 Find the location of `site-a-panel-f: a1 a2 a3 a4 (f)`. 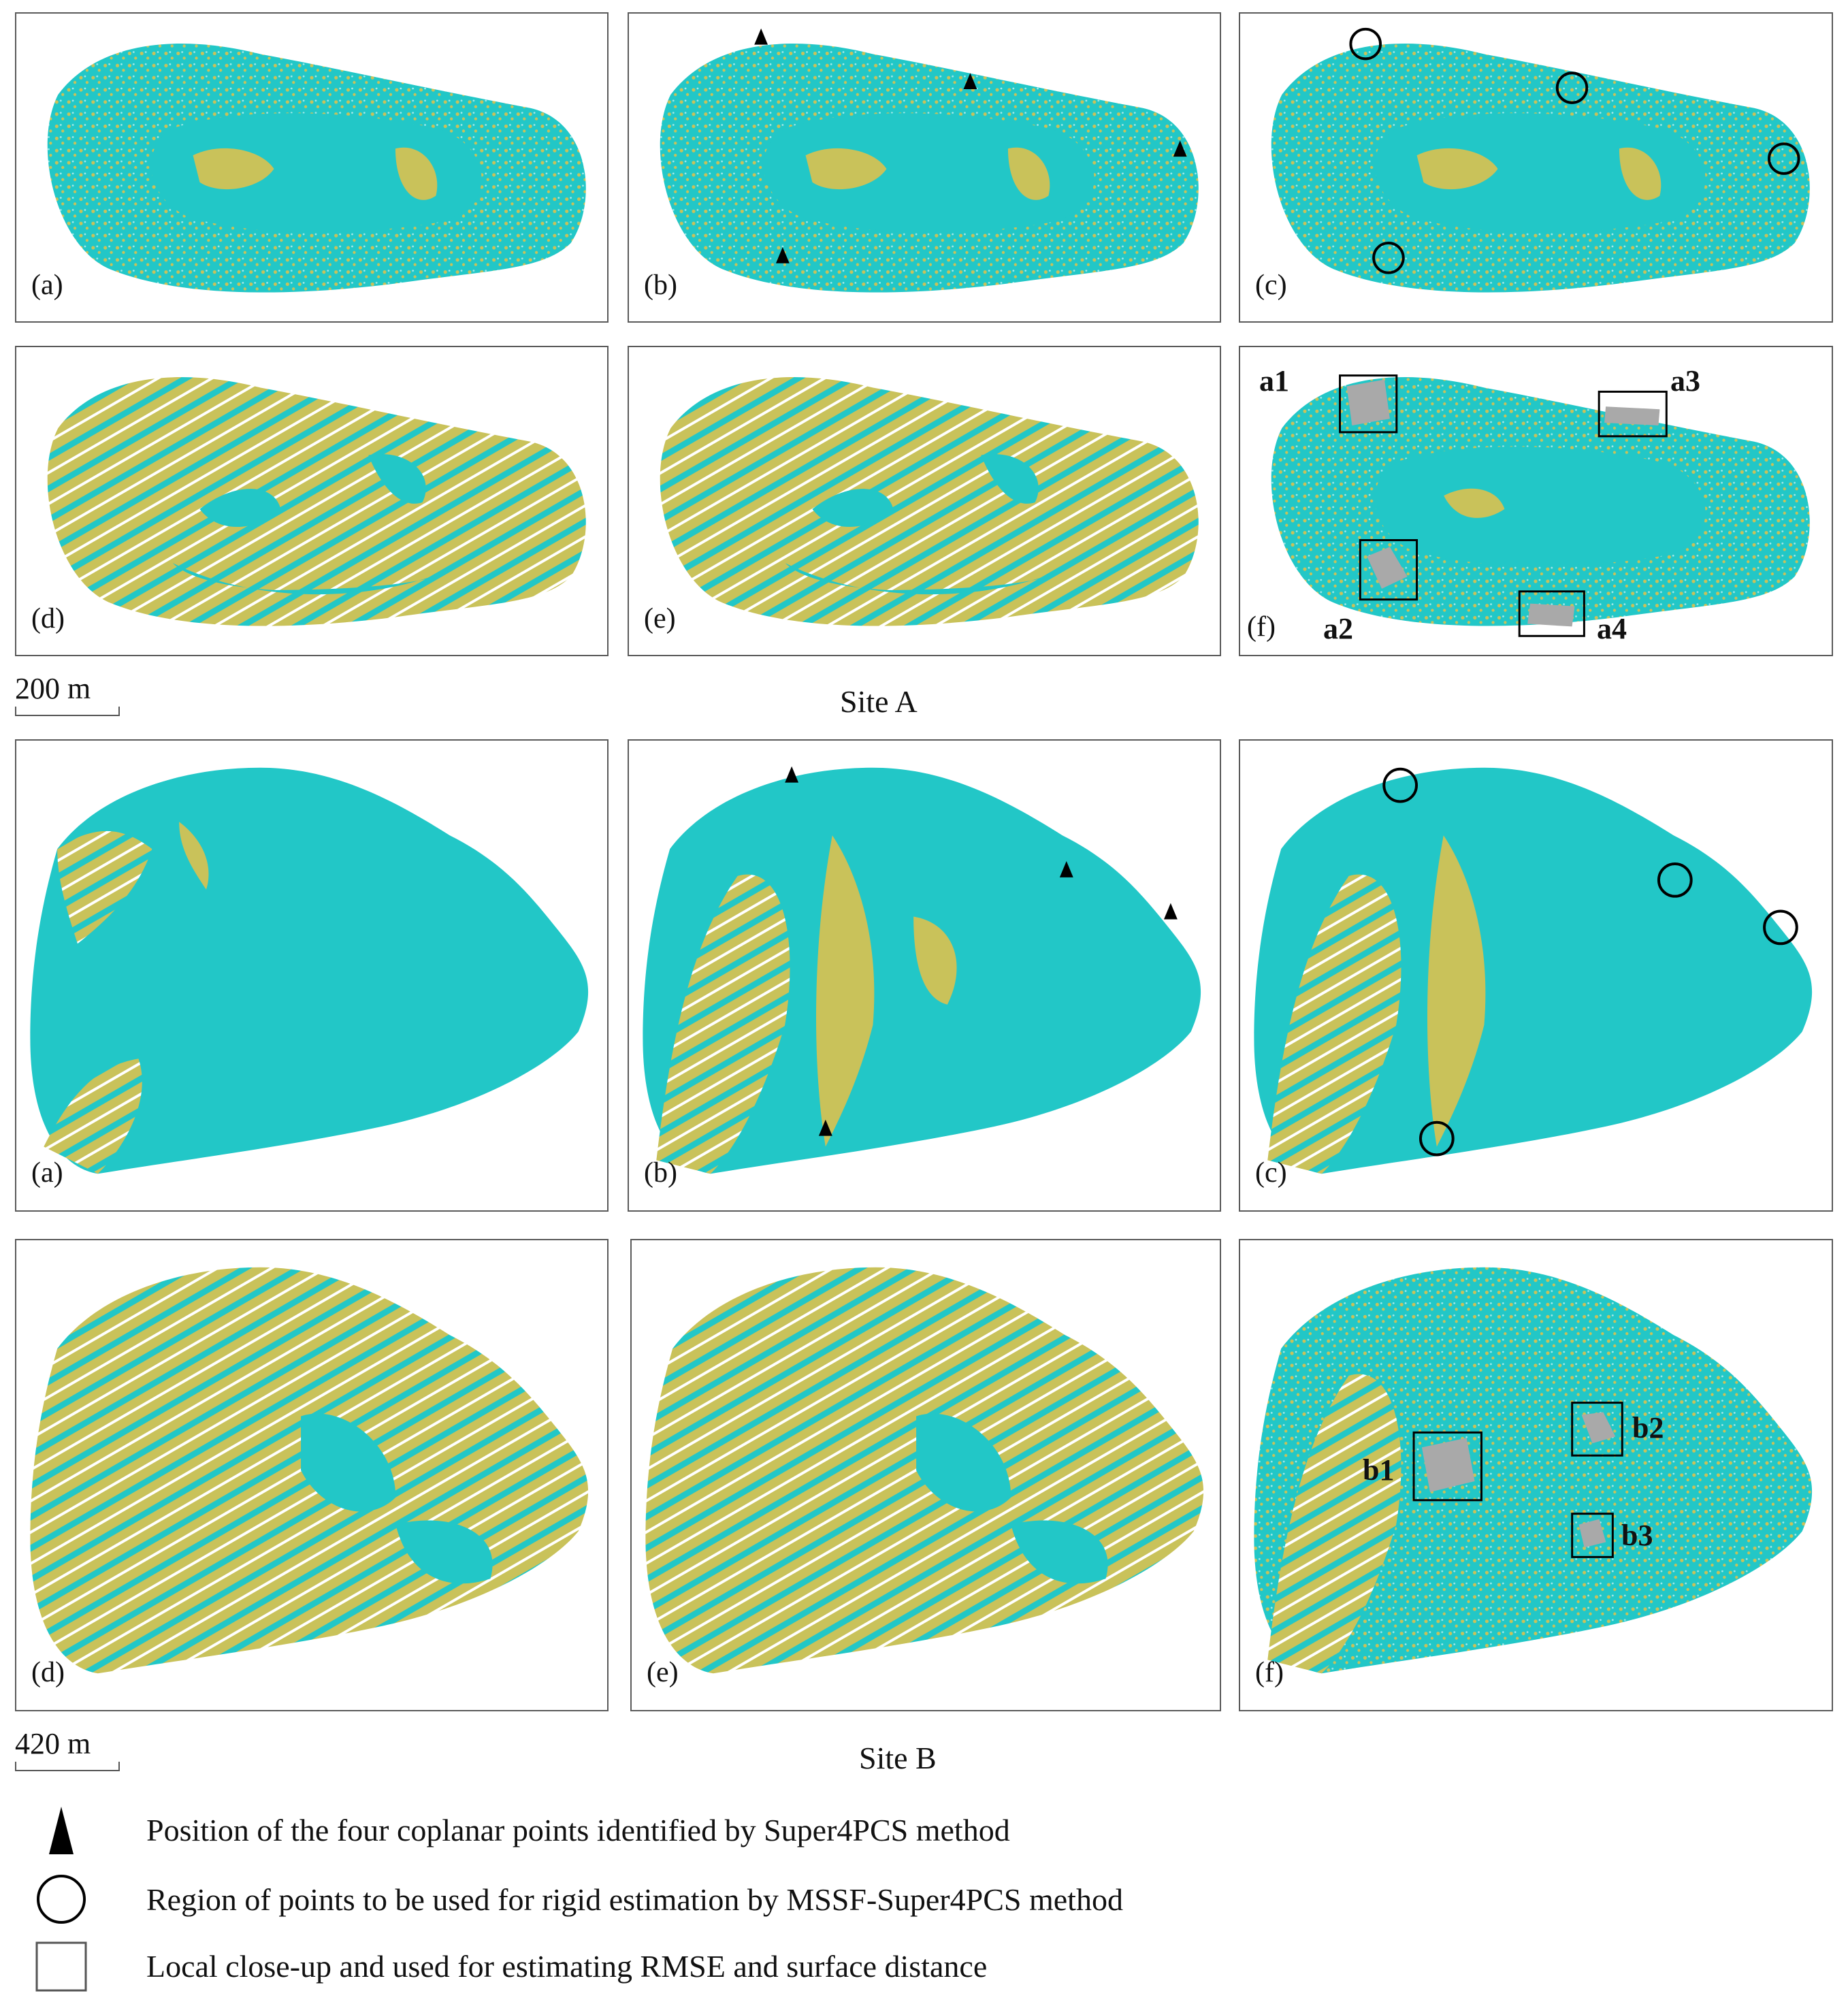

site-a-panel-f: a1 a2 a3 a4 (f) is located at coordinates (1536, 501).